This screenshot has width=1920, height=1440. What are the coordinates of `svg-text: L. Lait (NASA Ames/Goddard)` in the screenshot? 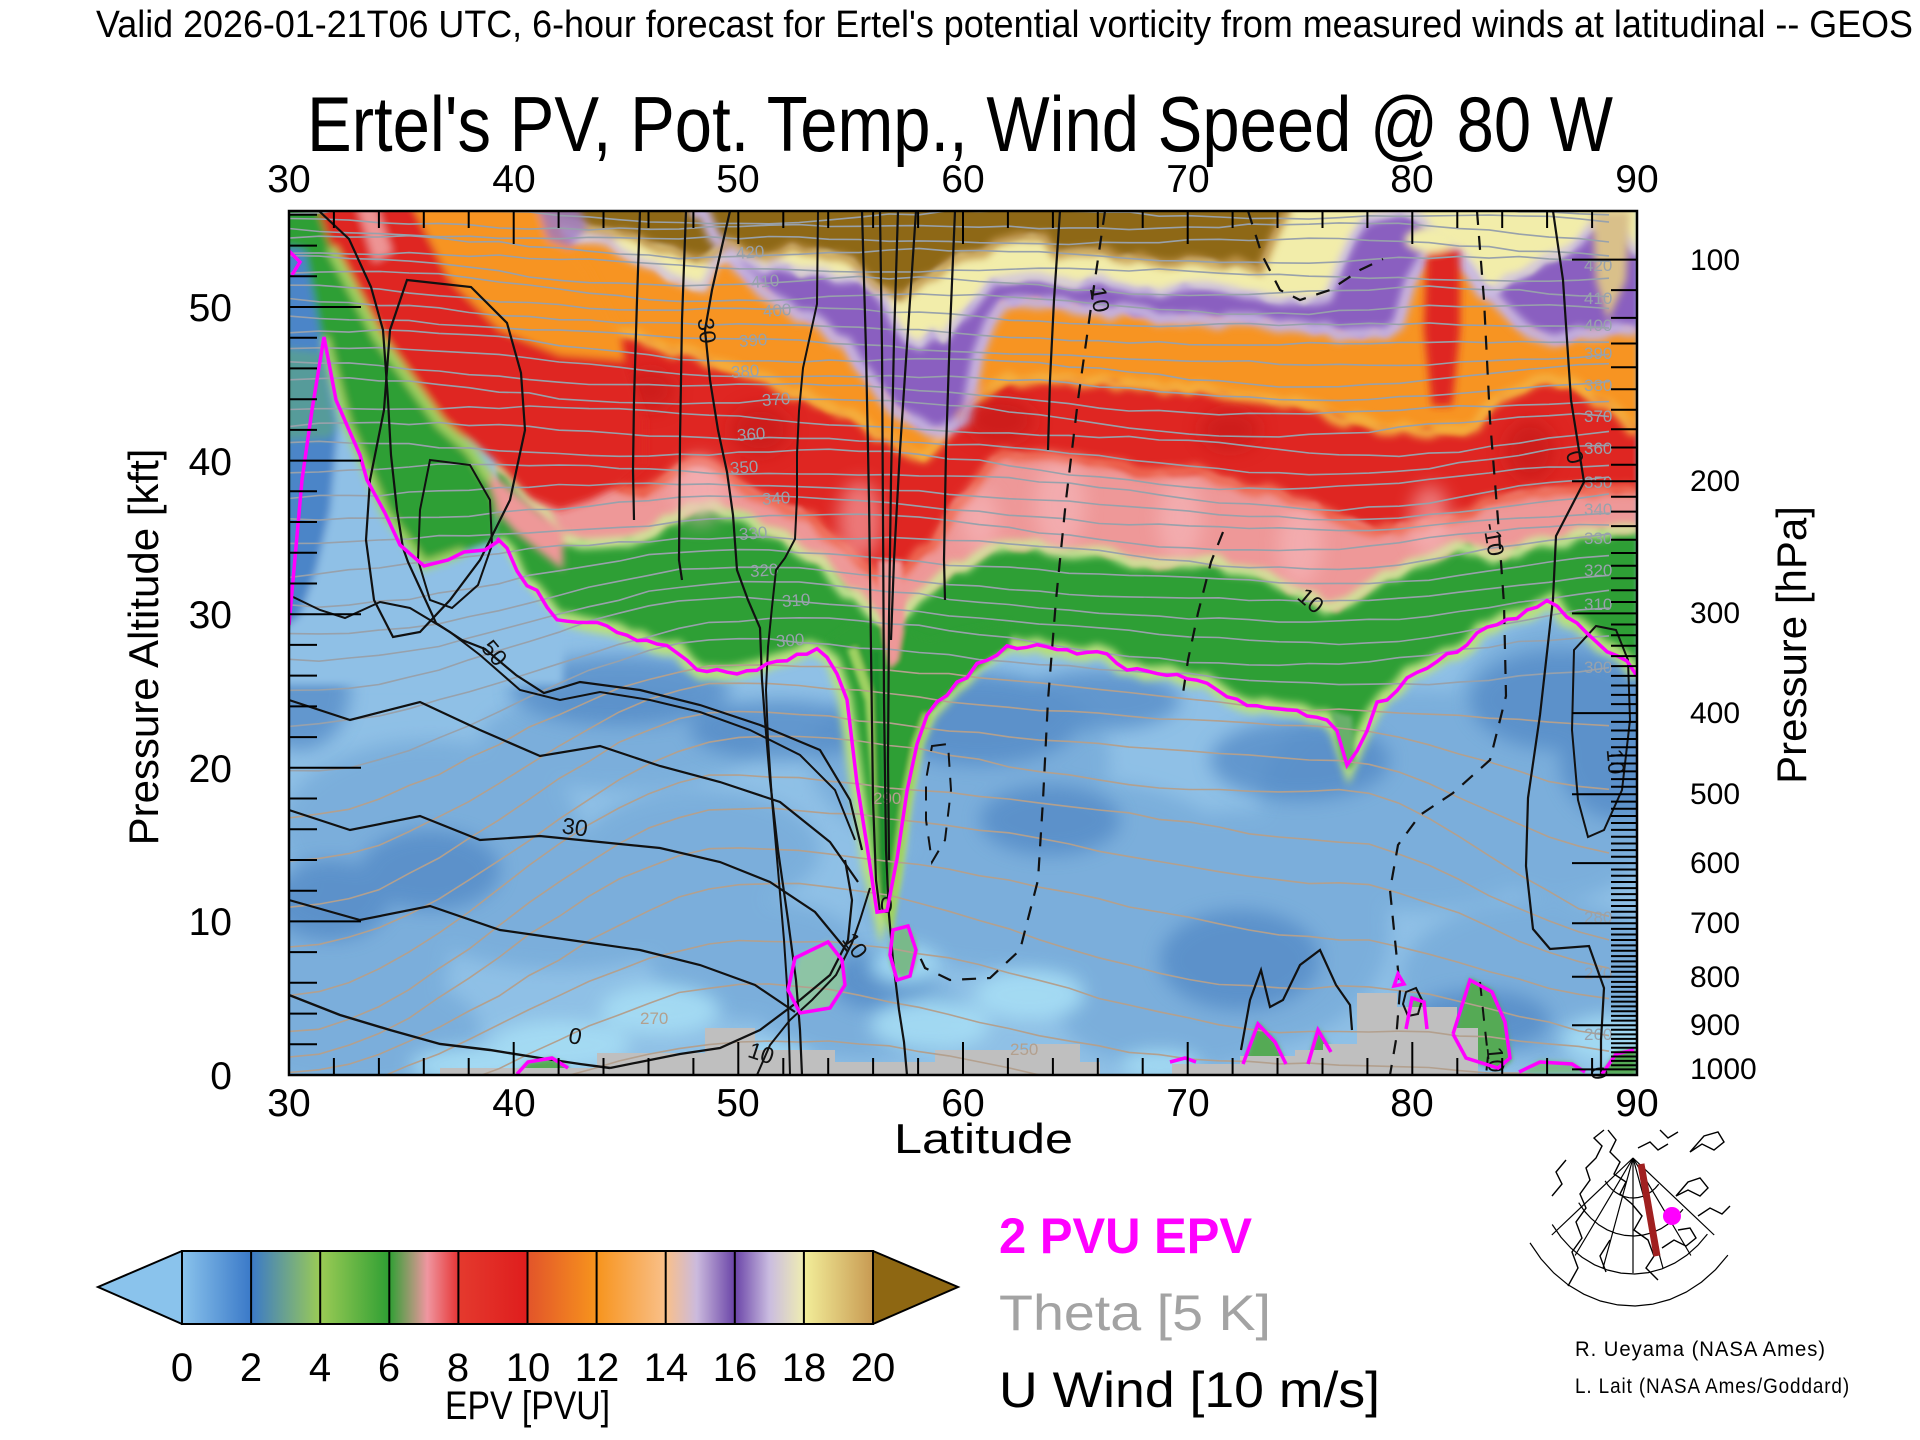 It's located at (1712, 1386).